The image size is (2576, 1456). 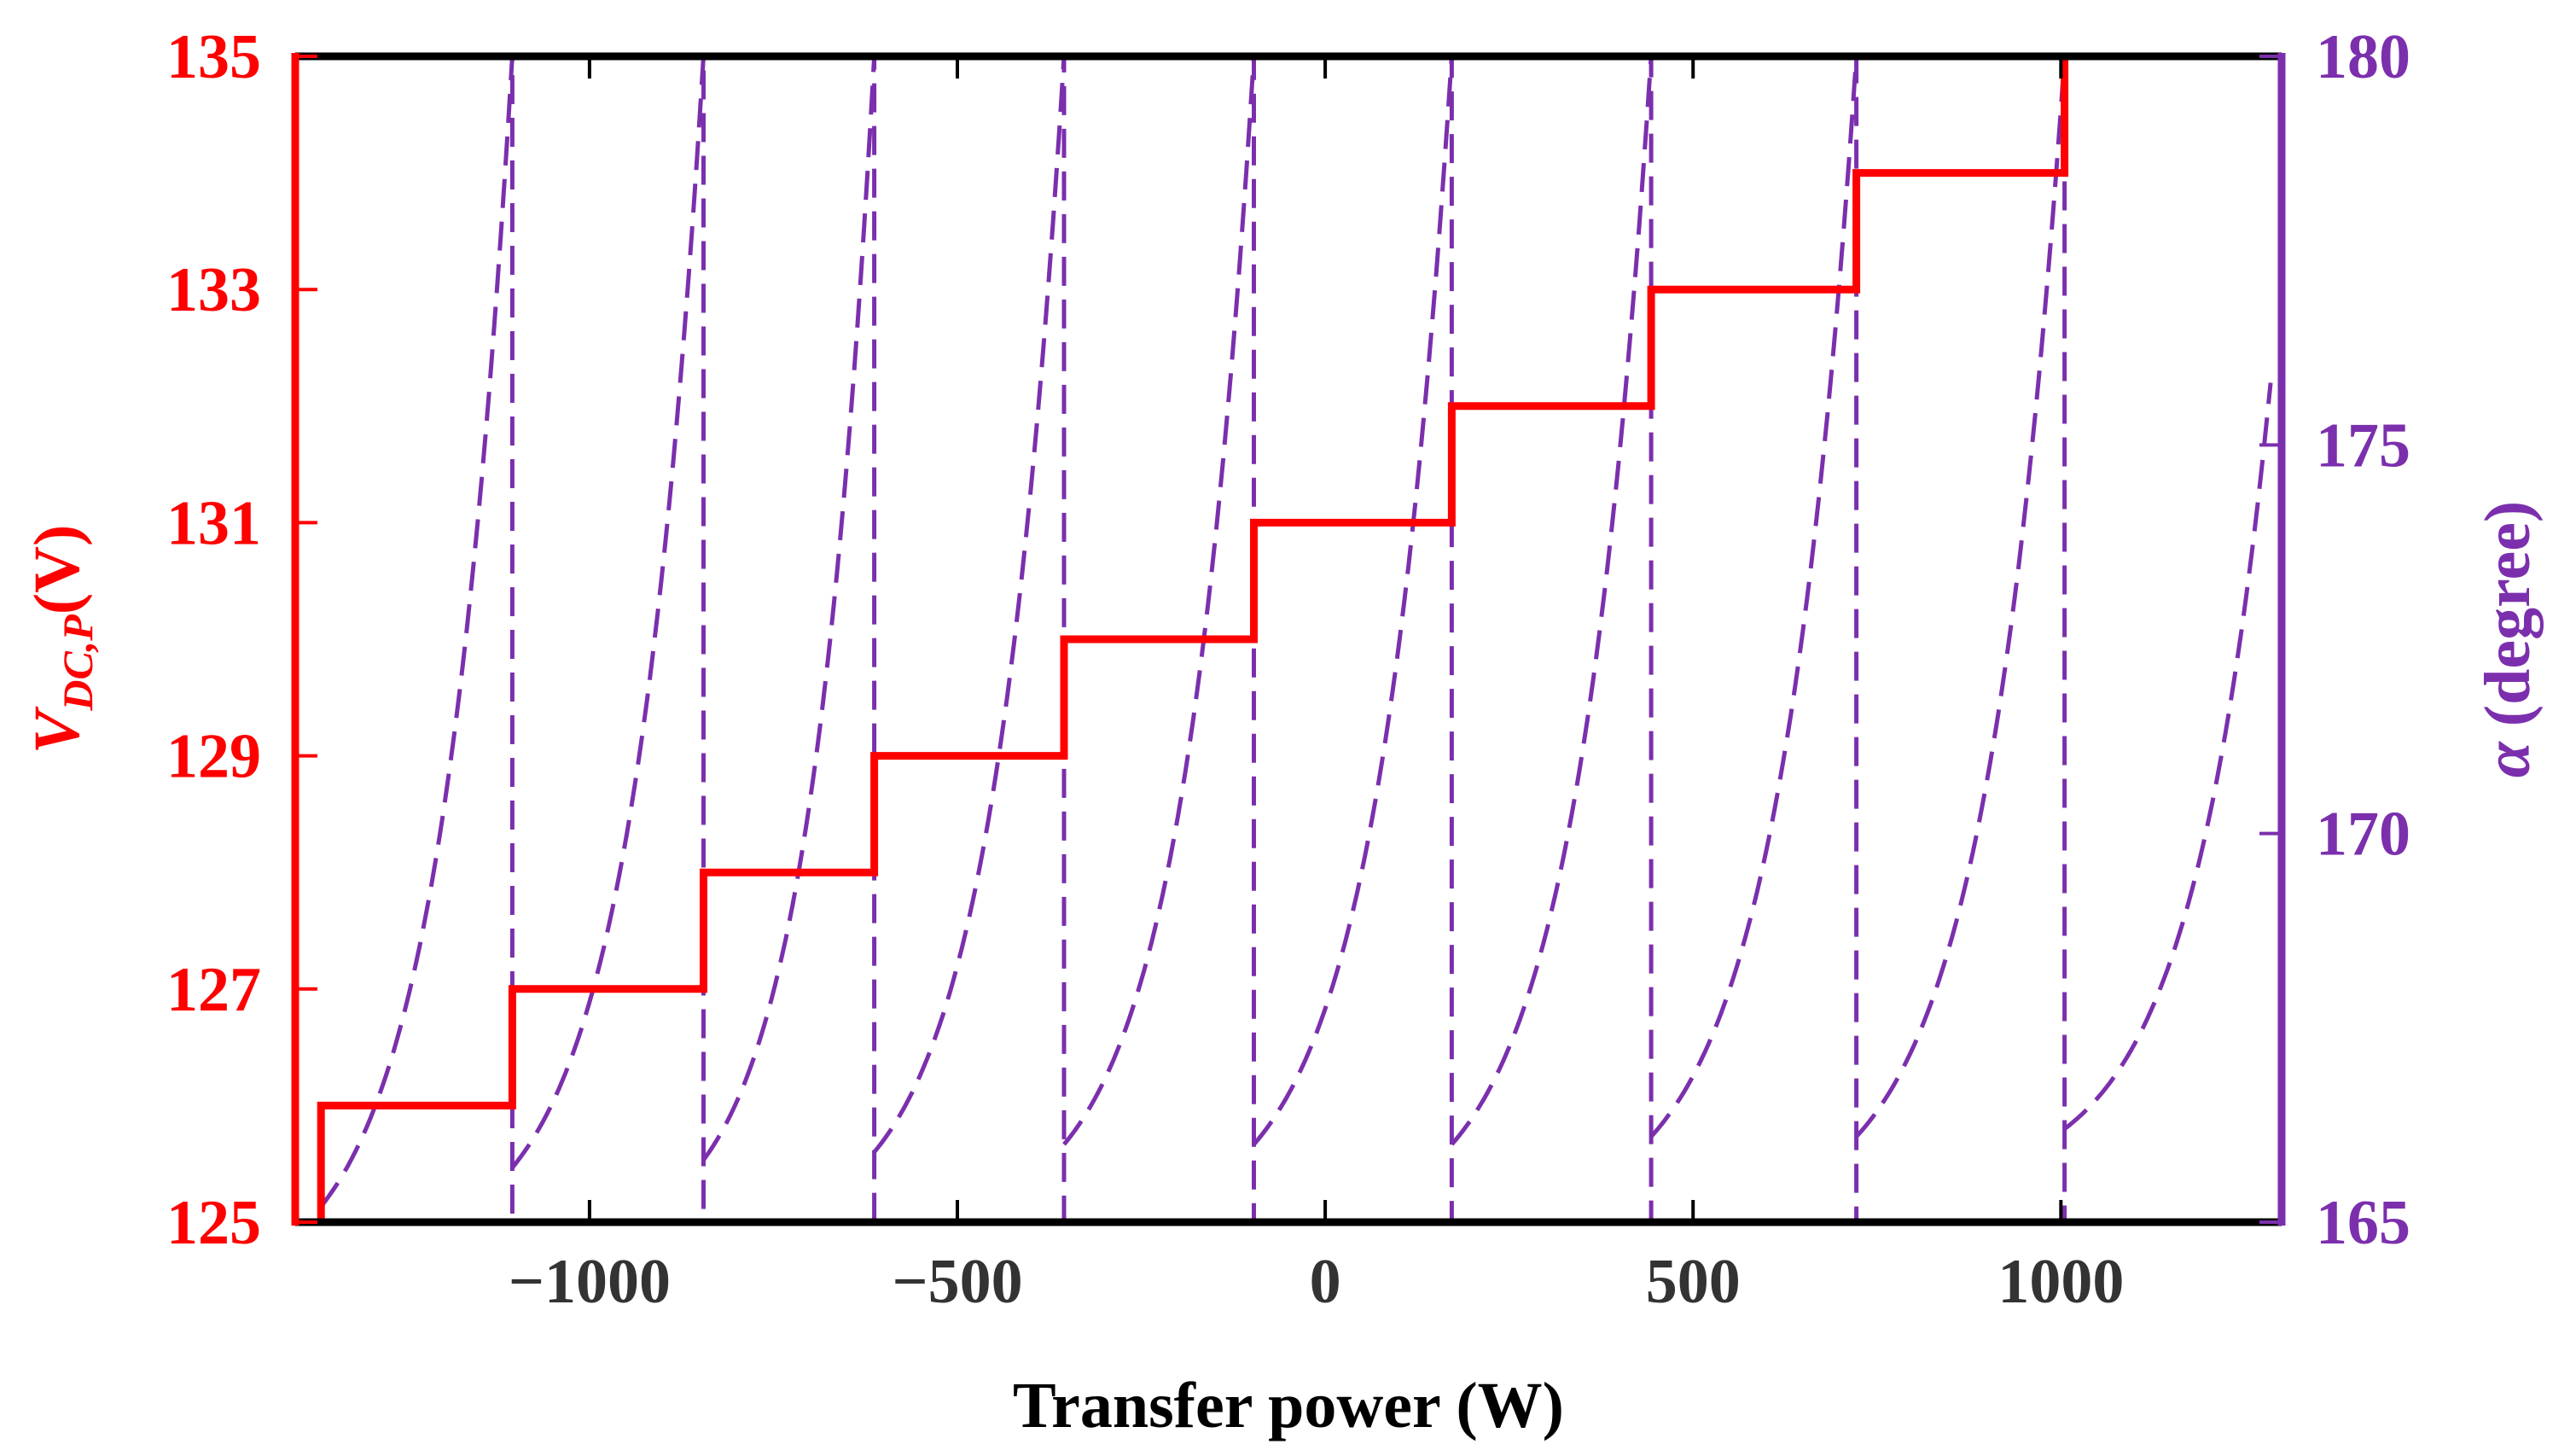 What do you see at coordinates (57, 570) in the screenshot?
I see `y-left-title-unit: (V)` at bounding box center [57, 570].